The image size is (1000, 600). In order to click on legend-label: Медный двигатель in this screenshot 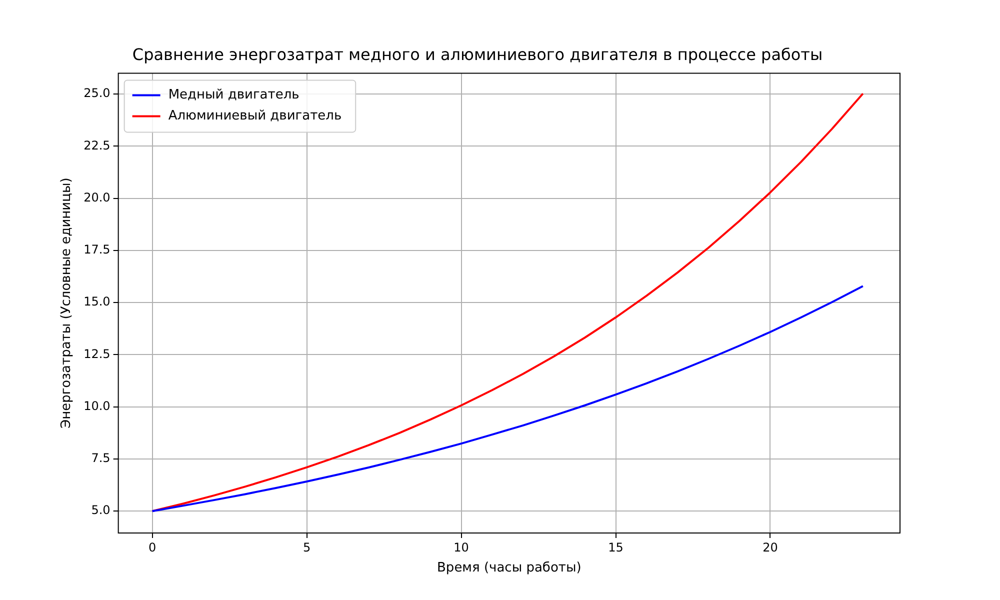, I will do `click(234, 95)`.